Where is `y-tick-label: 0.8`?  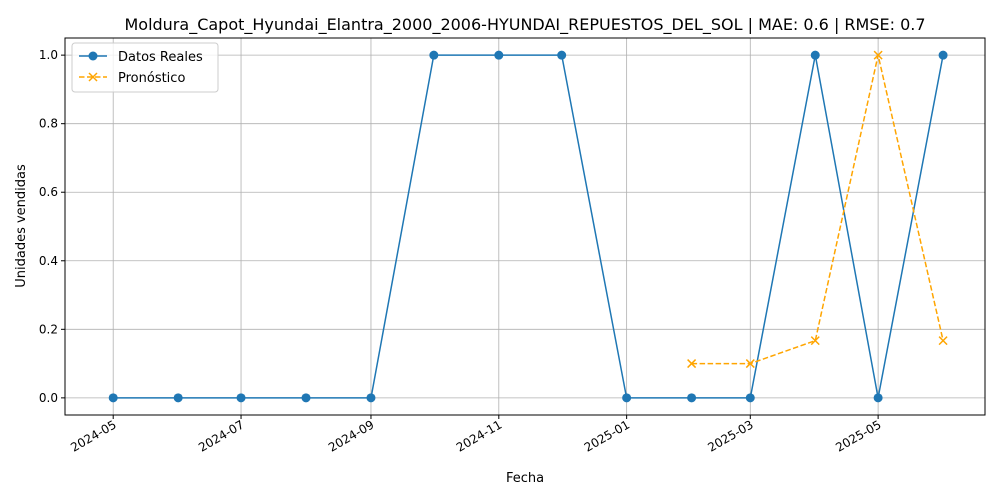
y-tick-label: 0.8 is located at coordinates (48, 124).